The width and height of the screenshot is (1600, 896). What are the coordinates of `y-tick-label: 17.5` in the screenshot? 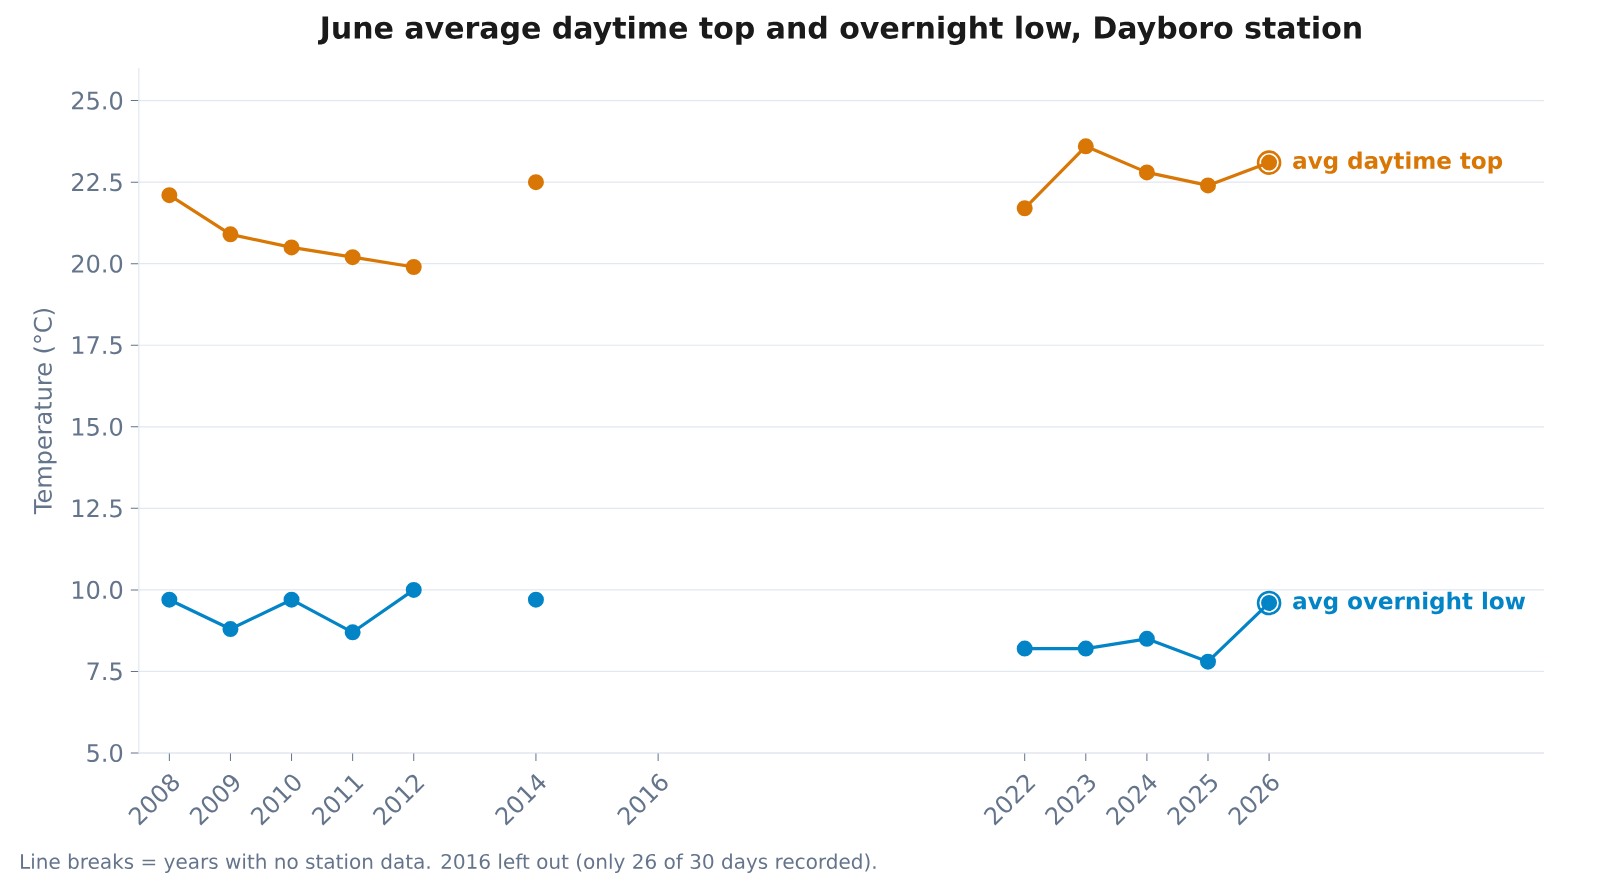 It's located at (97, 345).